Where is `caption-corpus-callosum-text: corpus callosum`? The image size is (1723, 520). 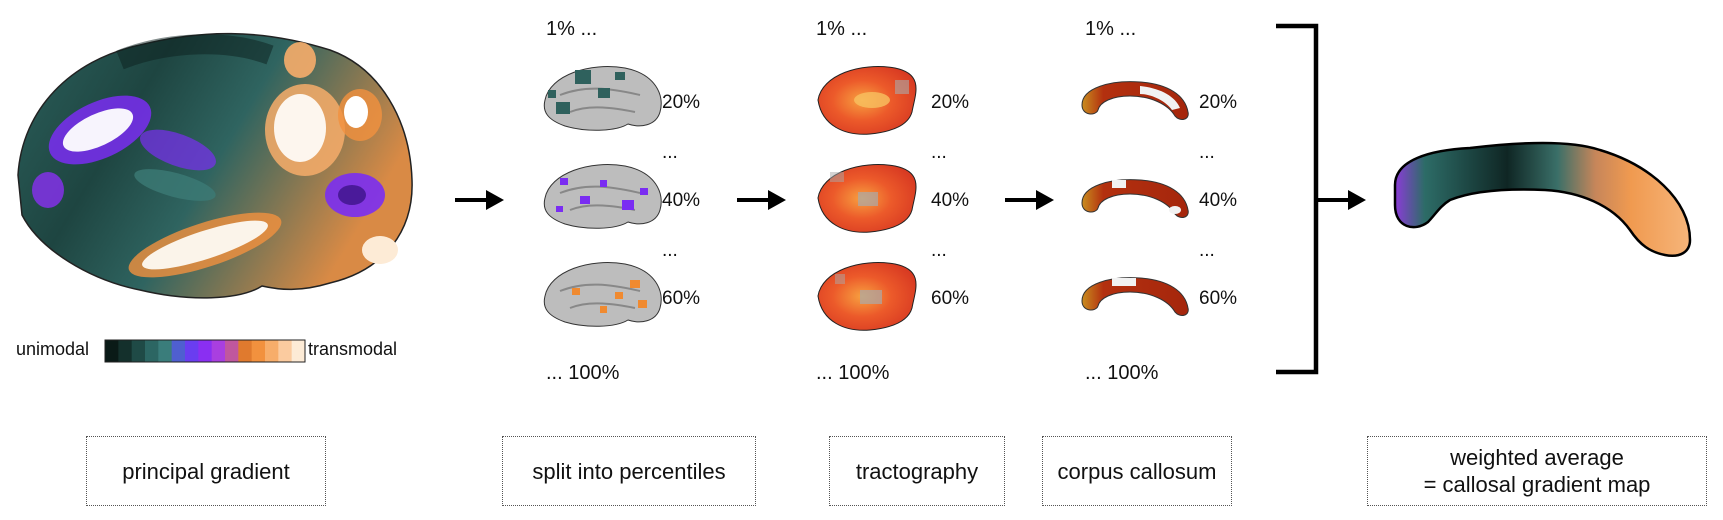
caption-corpus-callosum-text: corpus callosum is located at coordinates (1137, 471).